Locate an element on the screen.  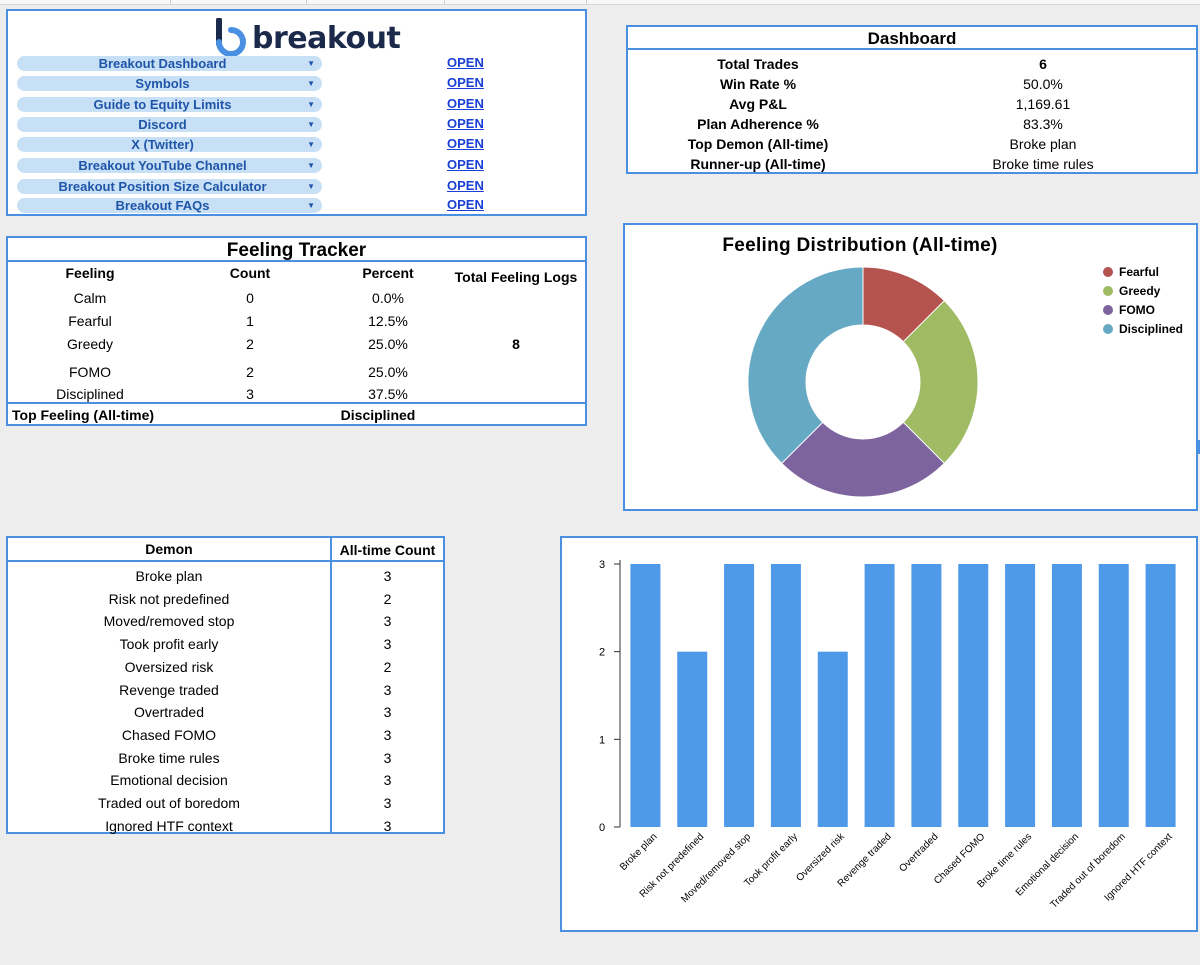
y-tick-label: 1 is located at coordinates (602, 740).